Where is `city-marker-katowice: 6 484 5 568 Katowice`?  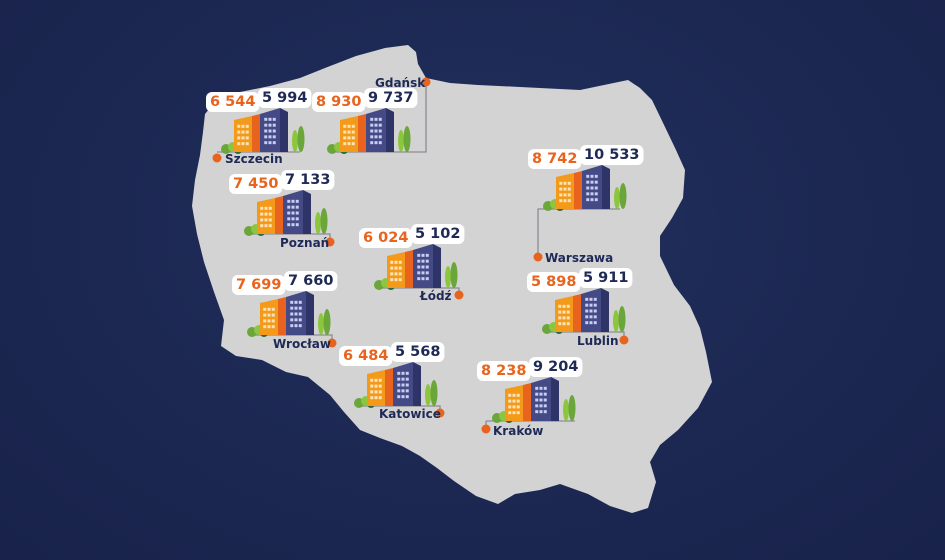
city-marker-katowice: 6 484 5 568 Katowice is located at coordinates (392, 381).